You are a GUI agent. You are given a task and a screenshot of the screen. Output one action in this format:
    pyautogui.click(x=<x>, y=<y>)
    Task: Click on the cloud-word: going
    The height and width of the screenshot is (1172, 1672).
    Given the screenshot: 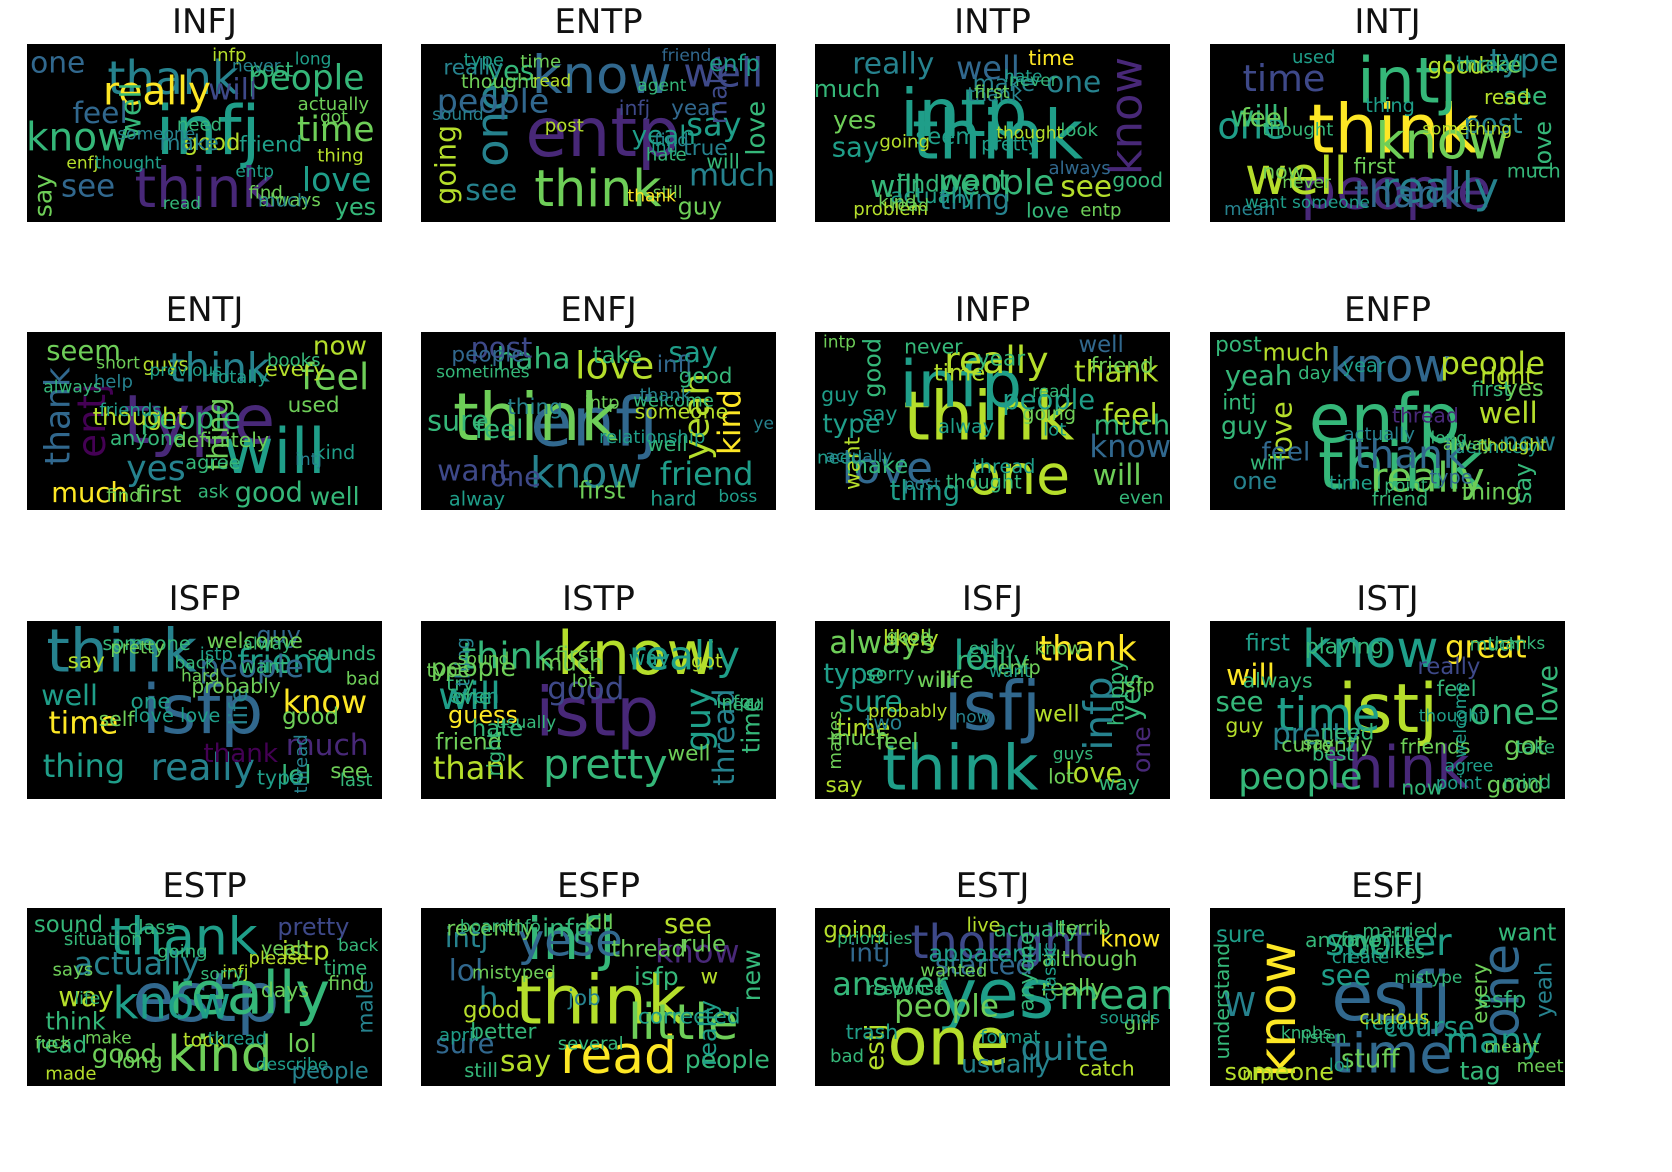 What is the action you would take?
    pyautogui.click(x=446, y=165)
    